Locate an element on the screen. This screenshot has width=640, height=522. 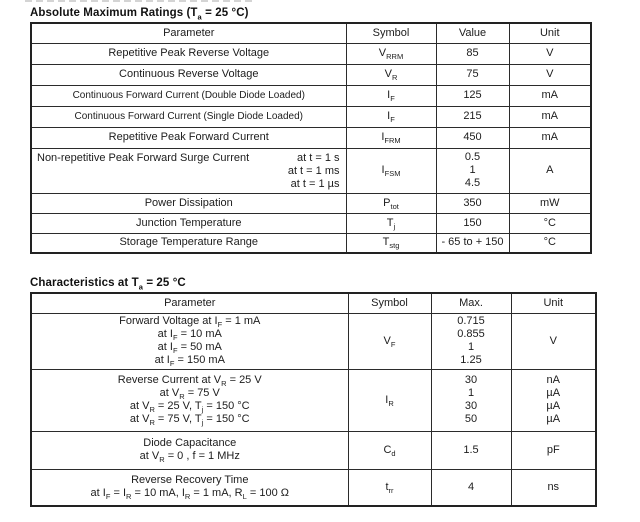
table-header-row: Parameter Symbol Max. Unit is located at coordinates (313, 303).